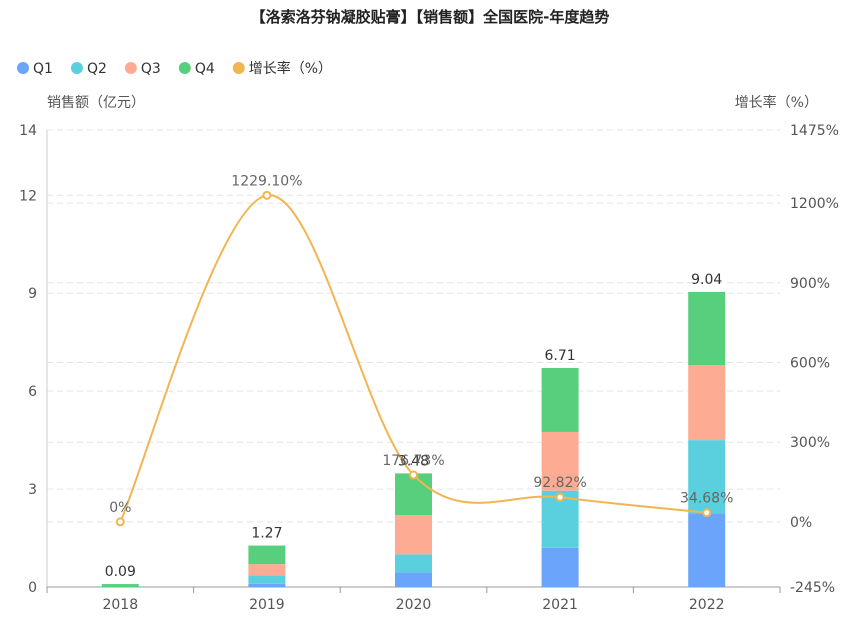 This screenshot has width=859, height=619. I want to click on y-tick-right: 300%, so click(810, 443).